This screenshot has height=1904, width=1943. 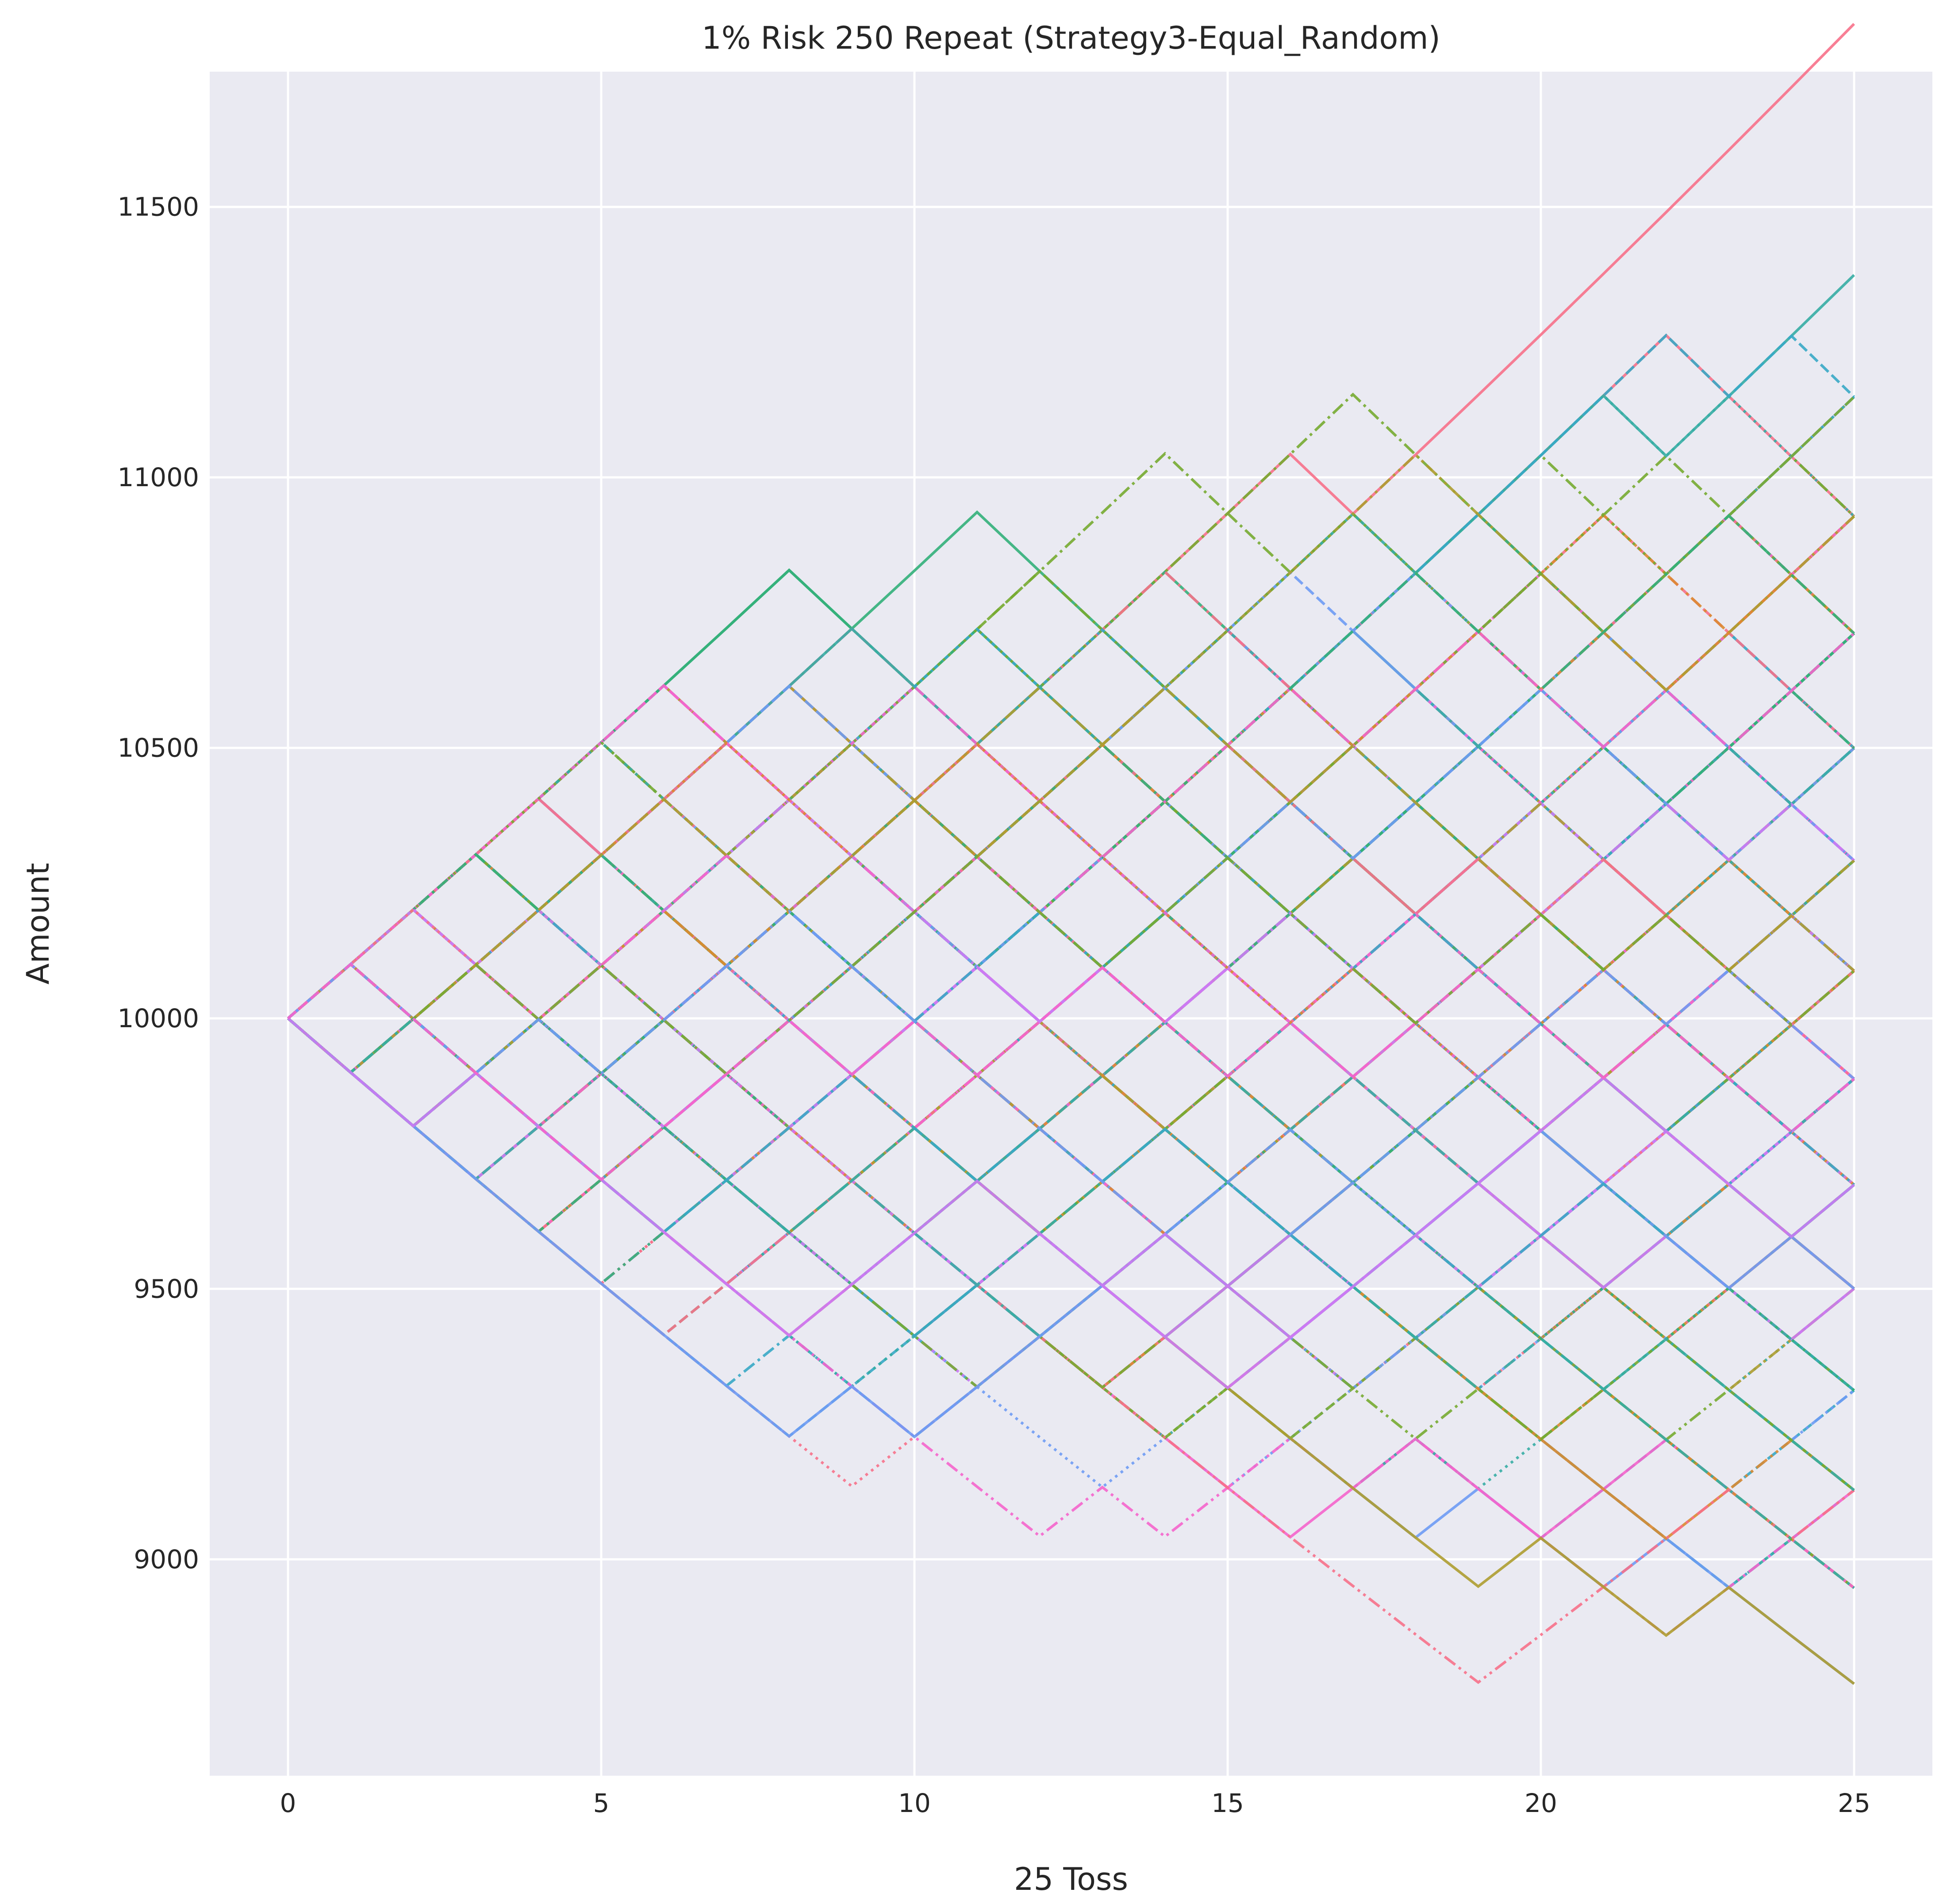 I want to click on x-tick-label: 10, so click(x=915, y=1803).